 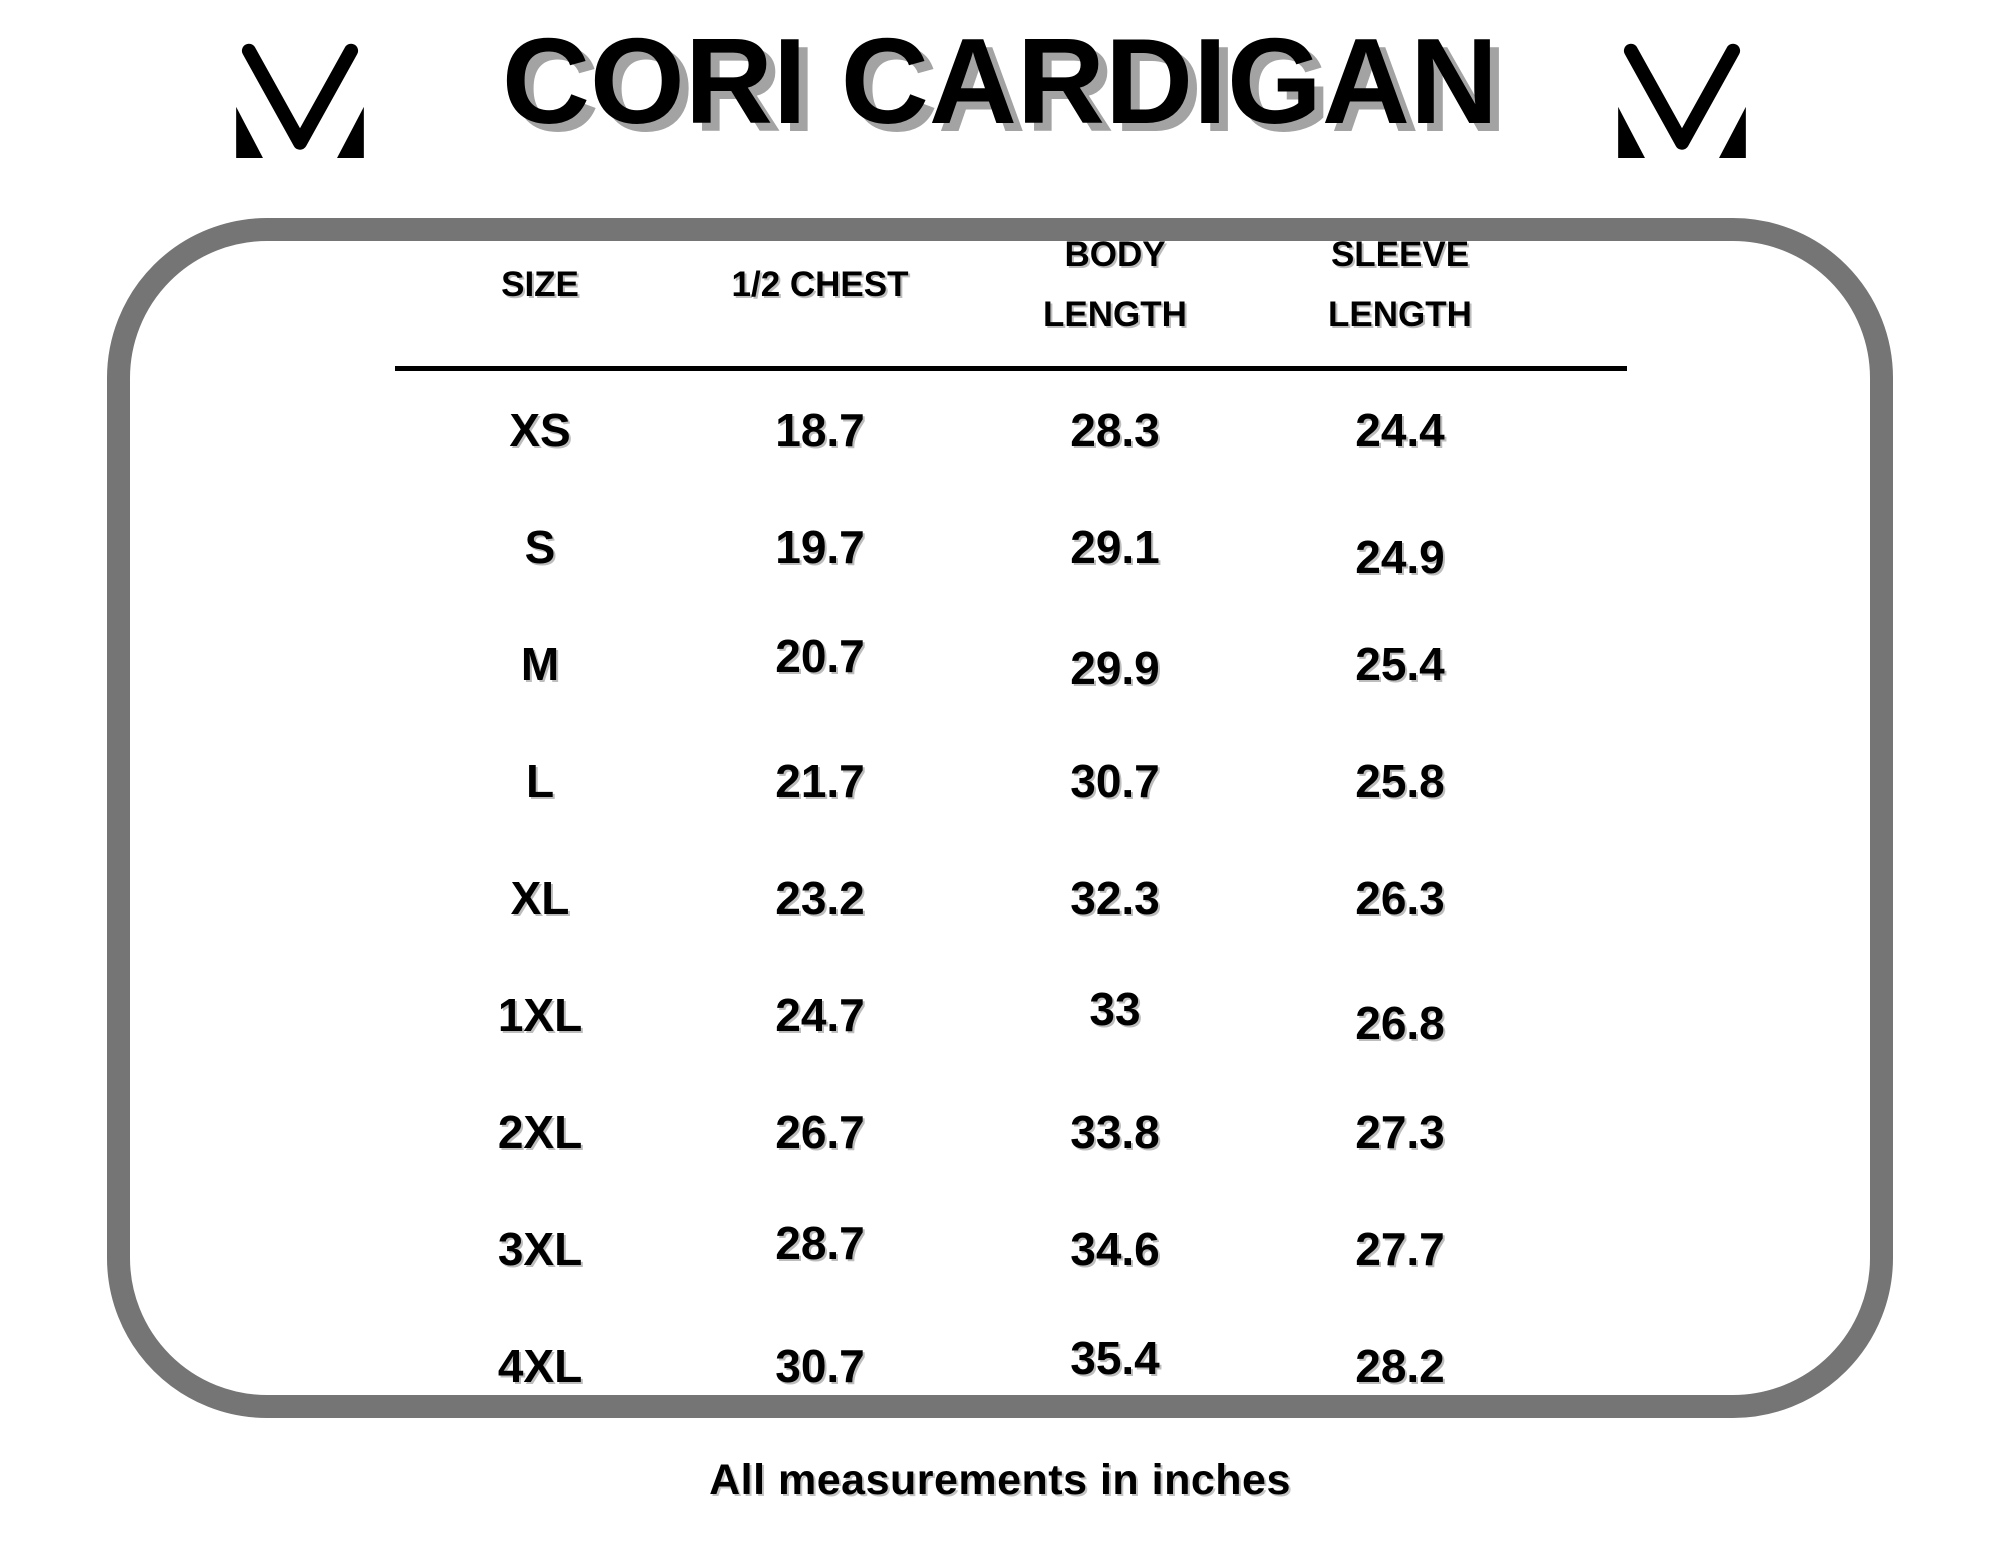 I want to click on measurement-value: 23.2, so click(x=820, y=897).